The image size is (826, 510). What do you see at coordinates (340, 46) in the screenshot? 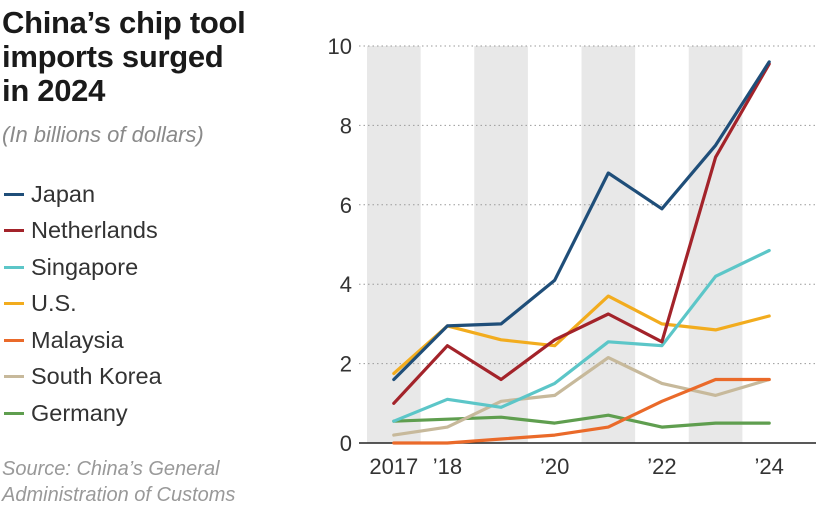
I see `y-tick-label: 10` at bounding box center [340, 46].